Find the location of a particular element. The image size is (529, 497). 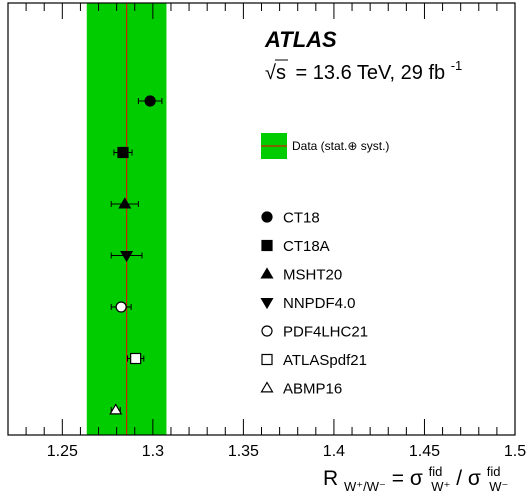

xlabel-den-sup: fid is located at coordinates (494, 471).